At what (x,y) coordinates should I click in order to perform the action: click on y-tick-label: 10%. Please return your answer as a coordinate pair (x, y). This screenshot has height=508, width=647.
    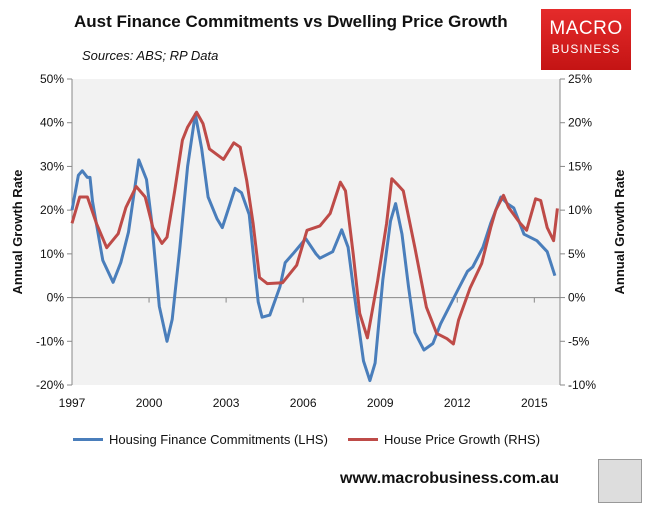
    Looking at the image, I should click on (52, 254).